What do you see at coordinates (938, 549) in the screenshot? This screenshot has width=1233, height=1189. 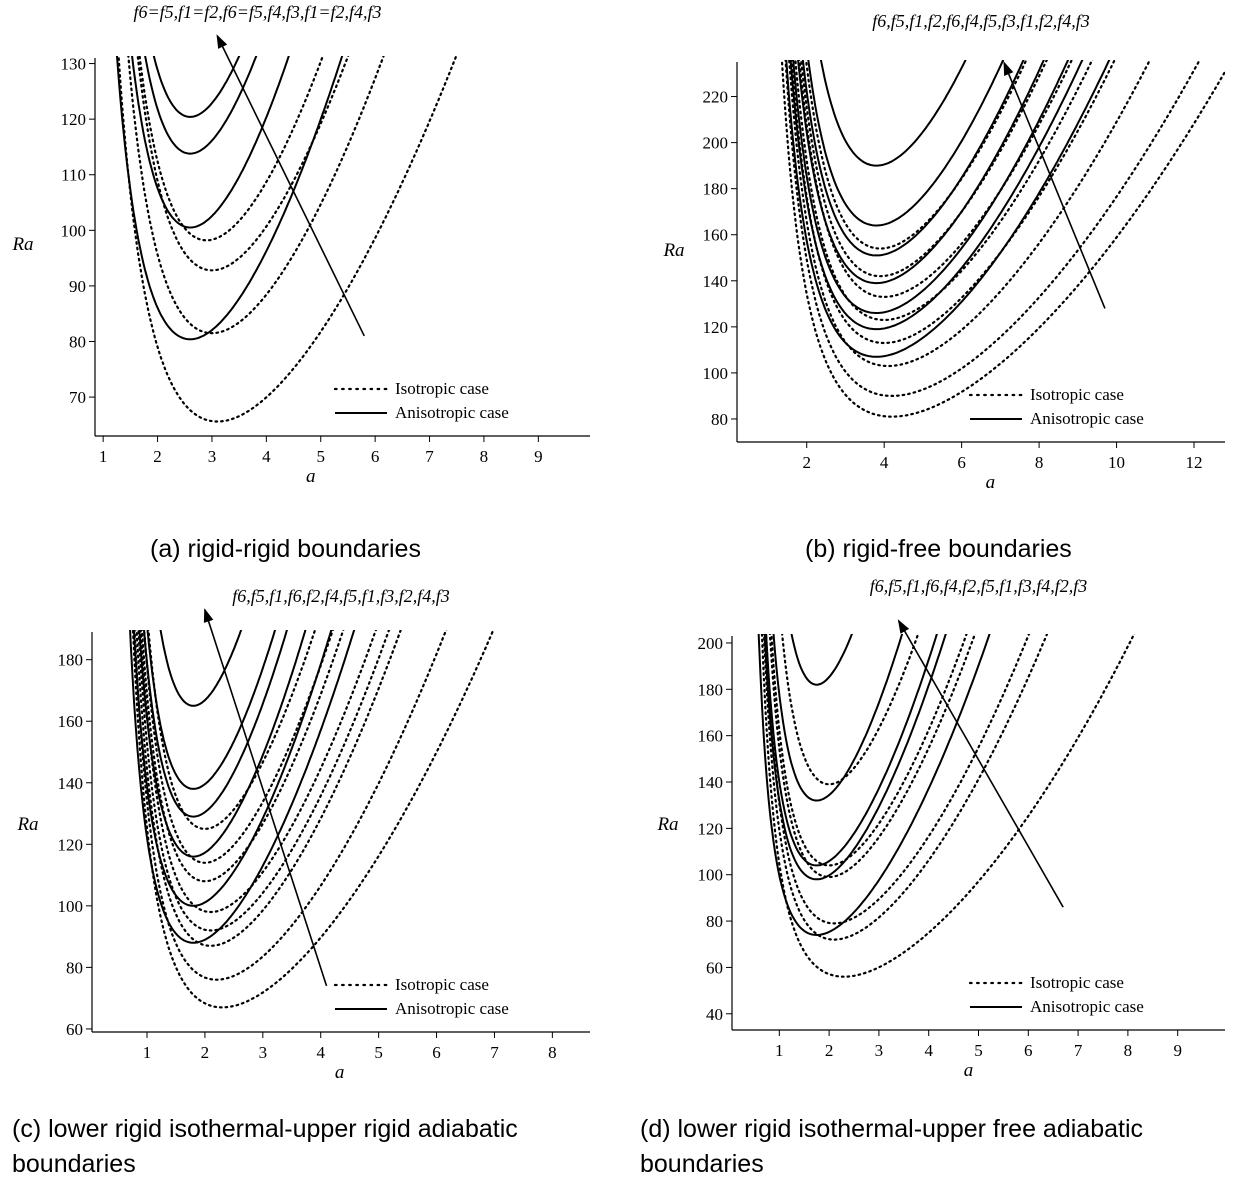 I see `caption-b: (b) rigid-free boundaries` at bounding box center [938, 549].